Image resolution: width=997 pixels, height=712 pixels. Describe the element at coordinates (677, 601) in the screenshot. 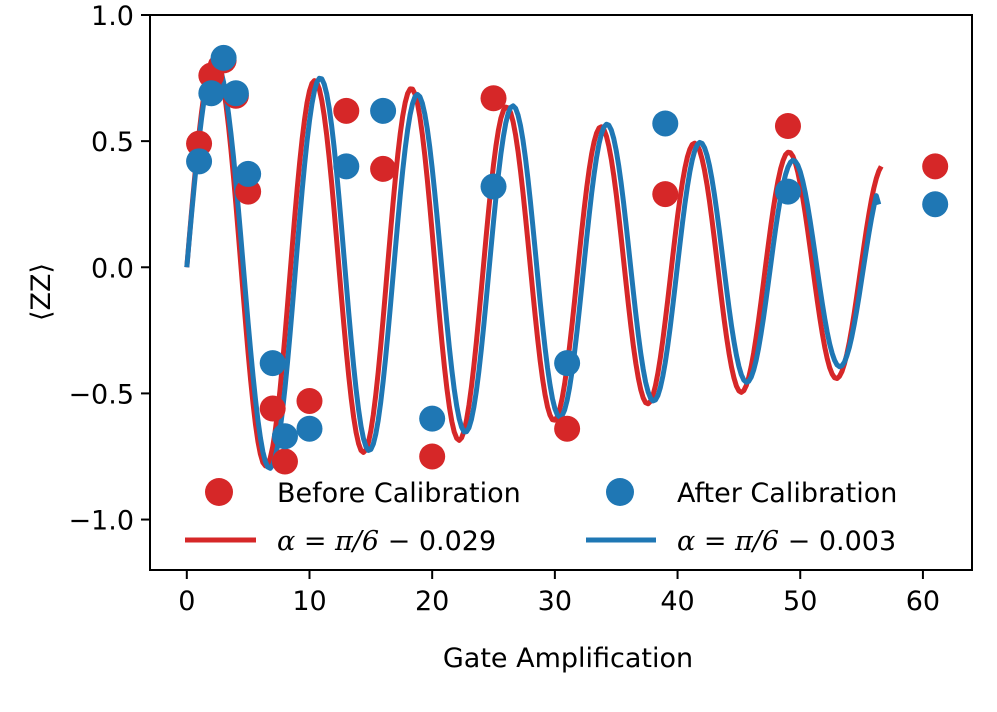

I see `x-tick-label: 40` at that location.